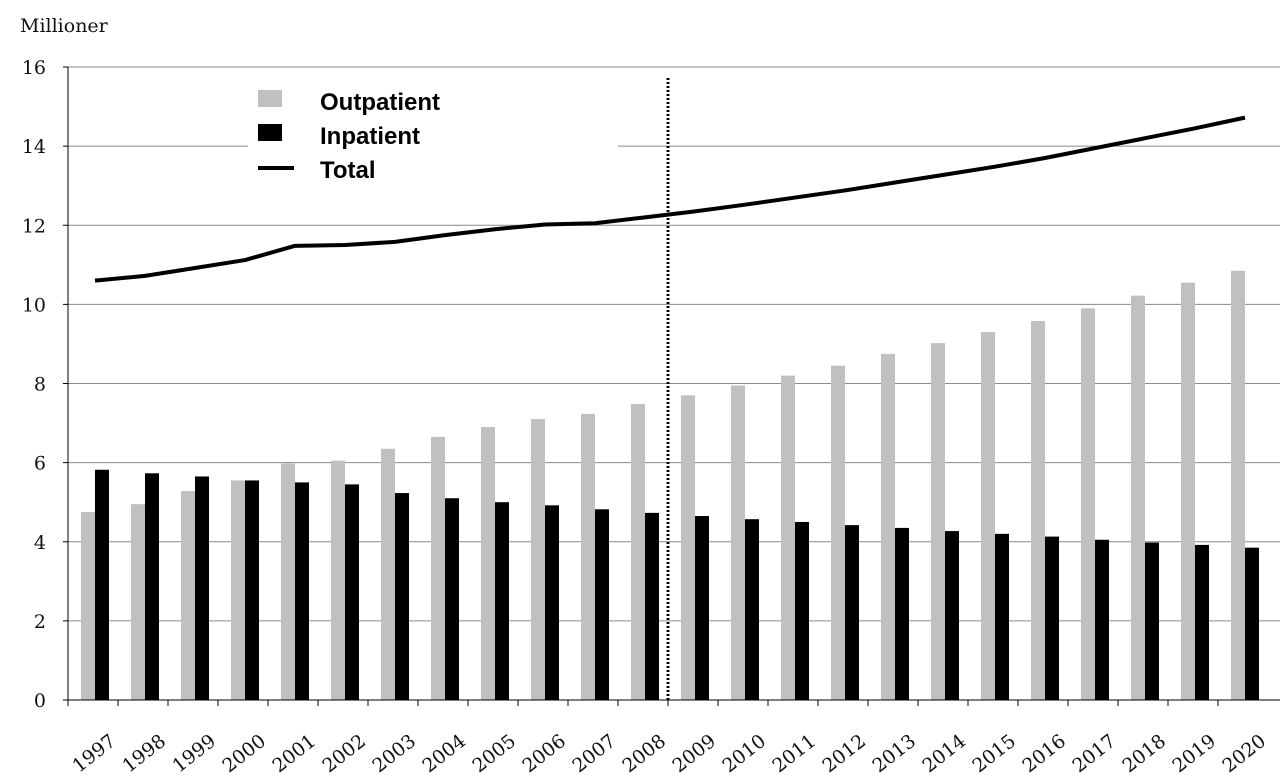 This screenshot has height=778, width=1280. Describe the element at coordinates (694, 753) in the screenshot. I see `x-tick-label-2009: 2009` at that location.